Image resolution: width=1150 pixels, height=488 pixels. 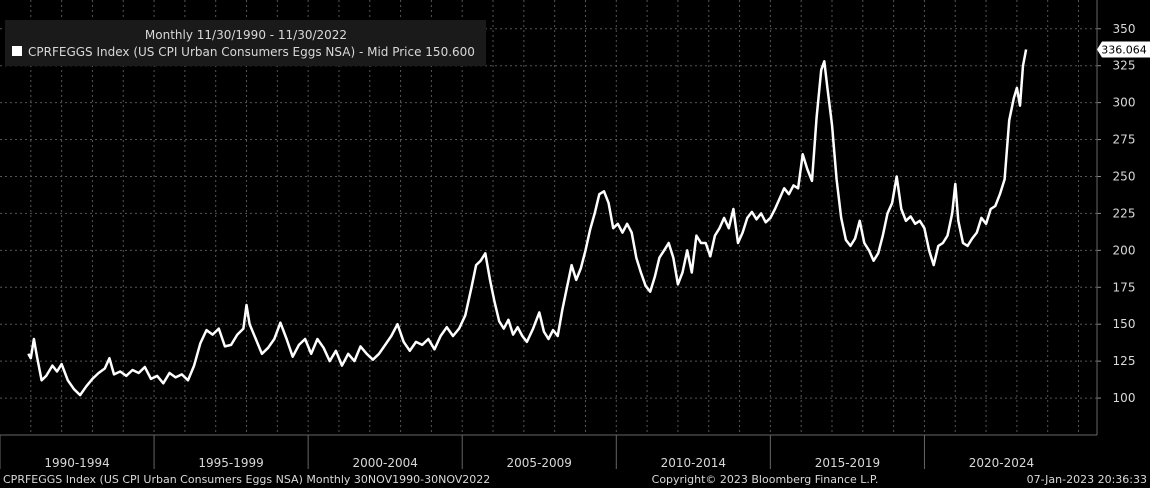 I want to click on x-tick-label: 2010-2014, so click(x=693, y=463).